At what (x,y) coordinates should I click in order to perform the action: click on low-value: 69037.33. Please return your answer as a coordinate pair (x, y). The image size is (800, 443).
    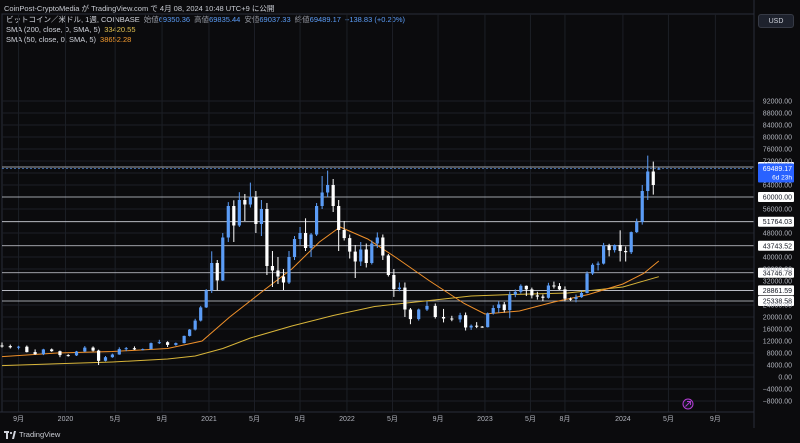
    Looking at the image, I should click on (275, 19).